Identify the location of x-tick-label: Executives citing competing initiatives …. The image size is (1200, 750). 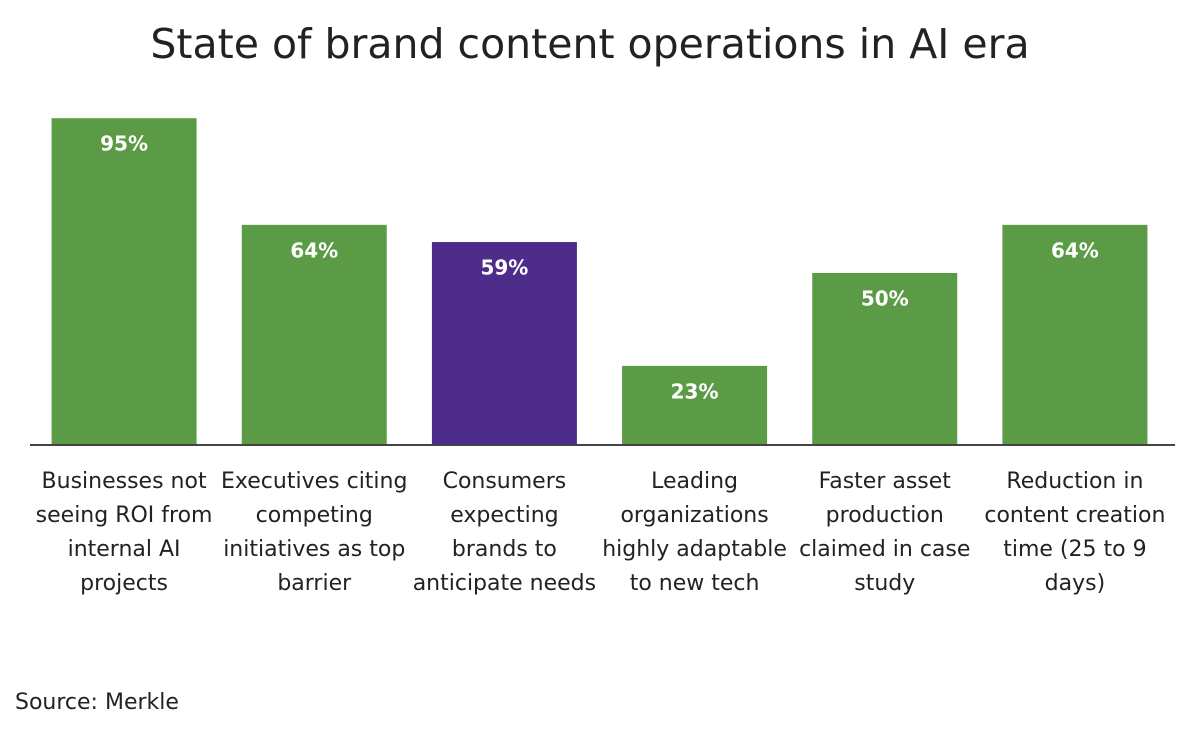
(314, 532).